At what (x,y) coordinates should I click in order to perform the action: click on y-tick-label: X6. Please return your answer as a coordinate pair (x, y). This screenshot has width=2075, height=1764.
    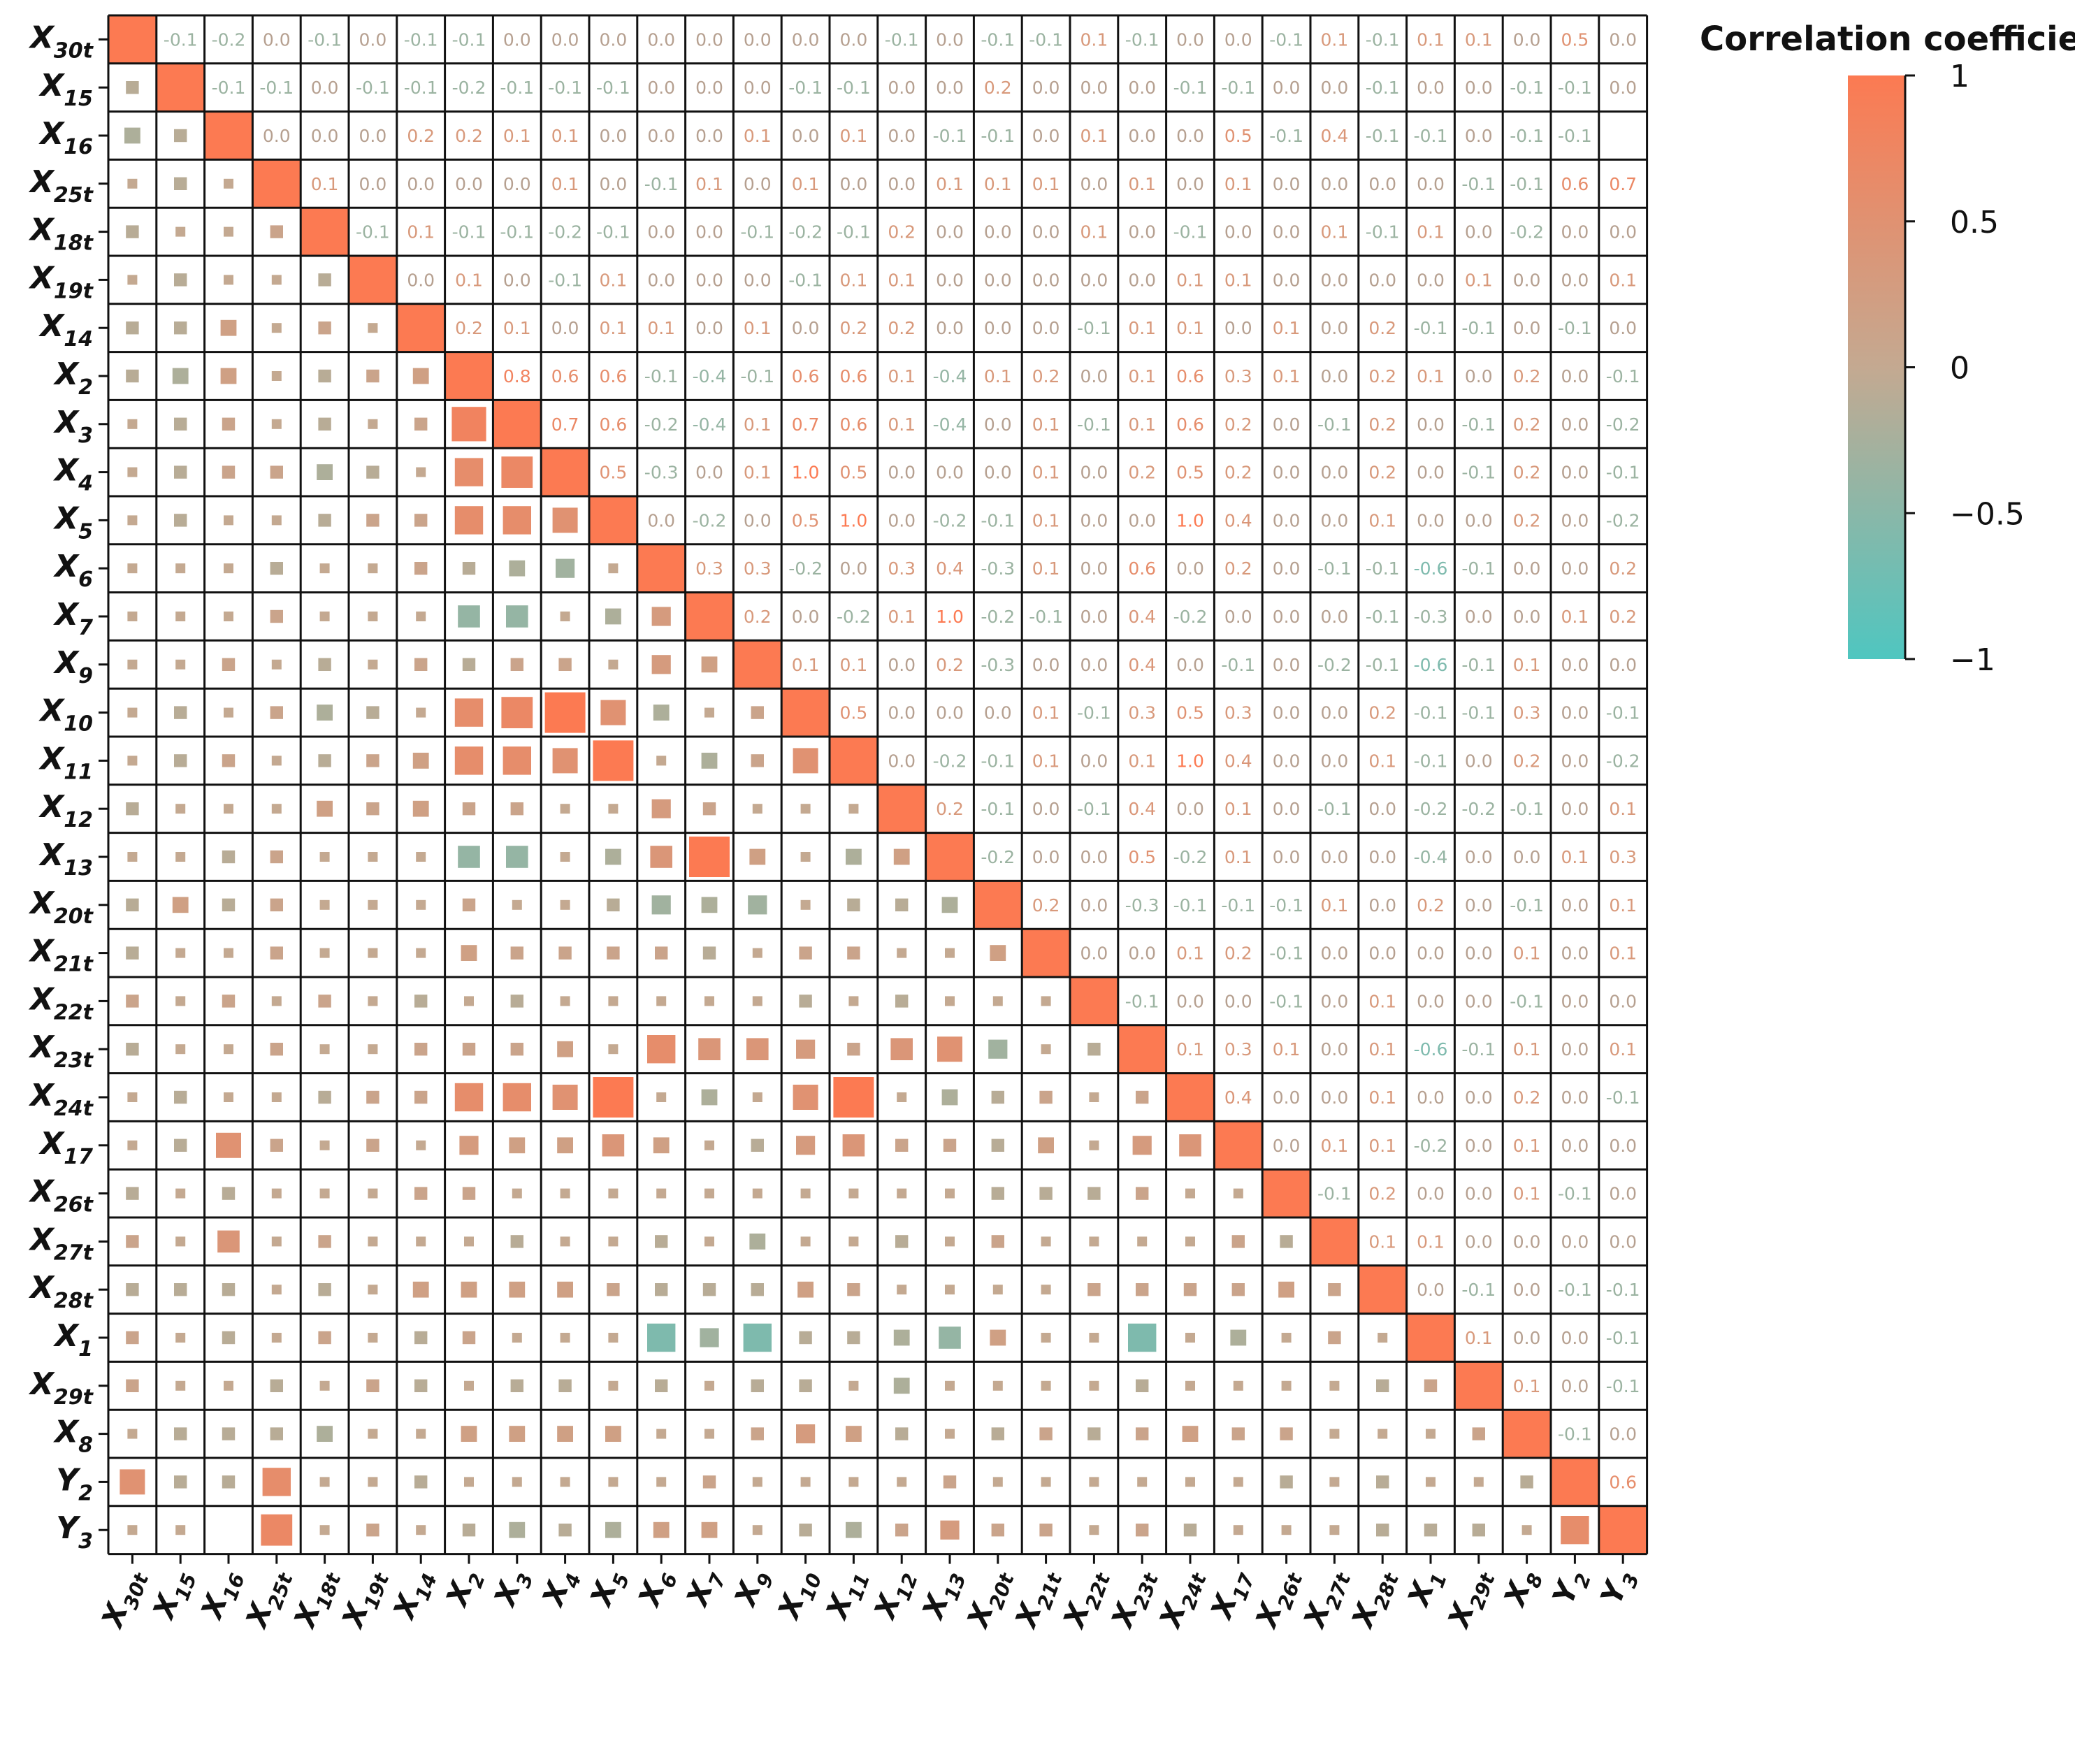
    Looking at the image, I should click on (72, 570).